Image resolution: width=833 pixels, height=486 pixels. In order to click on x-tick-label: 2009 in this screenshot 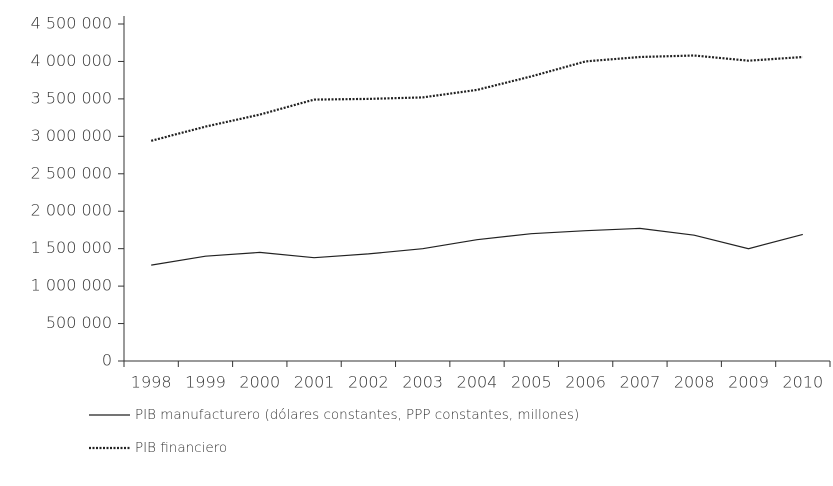, I will do `click(748, 382)`.